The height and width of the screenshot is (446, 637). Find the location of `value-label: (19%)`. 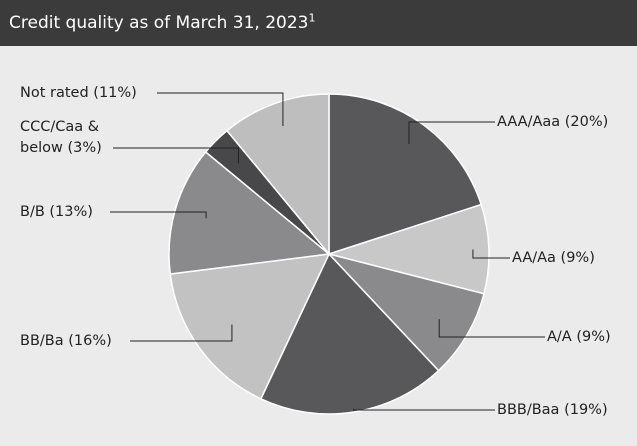

value-label: (19%) is located at coordinates (586, 409).